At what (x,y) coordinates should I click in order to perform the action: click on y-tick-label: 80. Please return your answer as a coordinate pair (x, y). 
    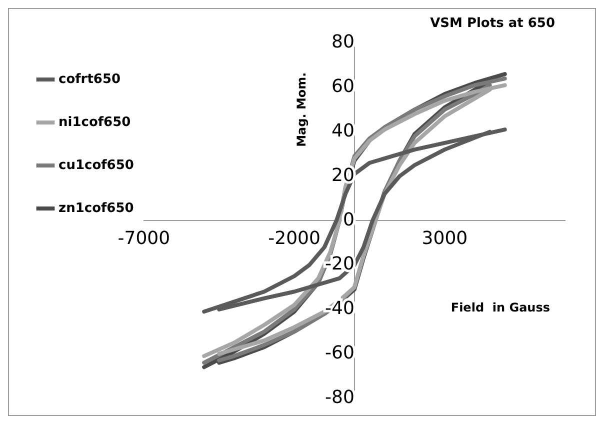
    Looking at the image, I should click on (343, 42).